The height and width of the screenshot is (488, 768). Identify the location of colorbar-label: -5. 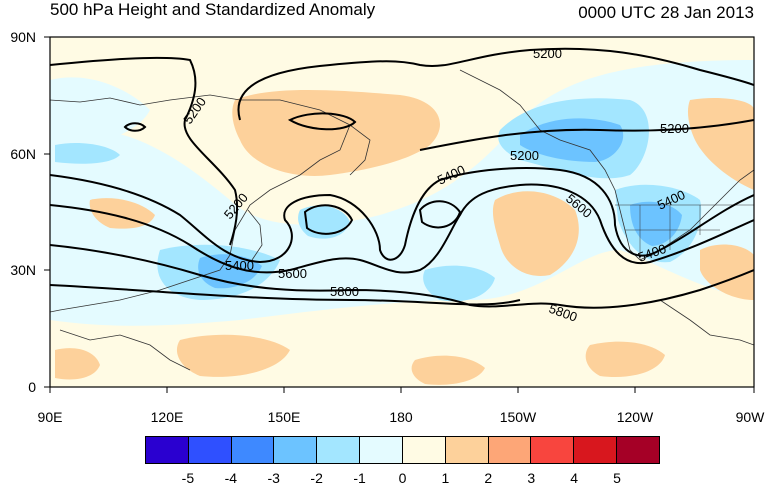
(188, 478).